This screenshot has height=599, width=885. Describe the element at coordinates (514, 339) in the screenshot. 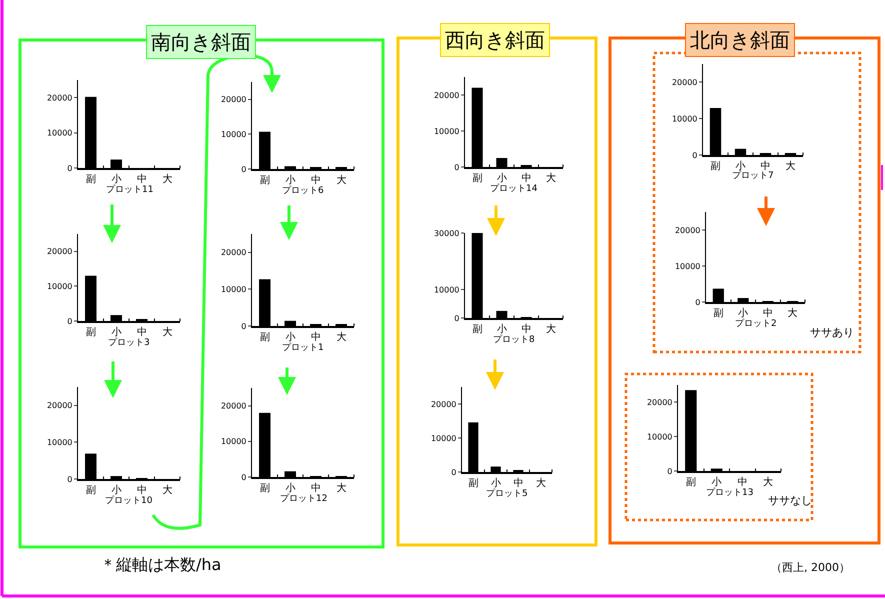

I see `x-axis-title: プロット8` at that location.